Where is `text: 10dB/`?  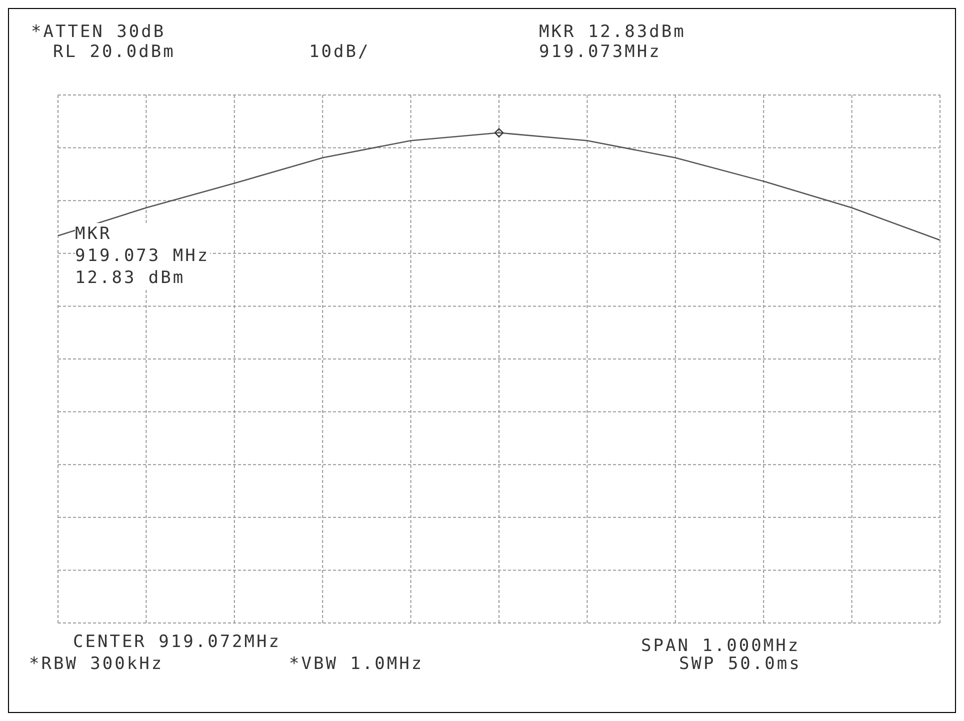 text: 10dB/ is located at coordinates (339, 52).